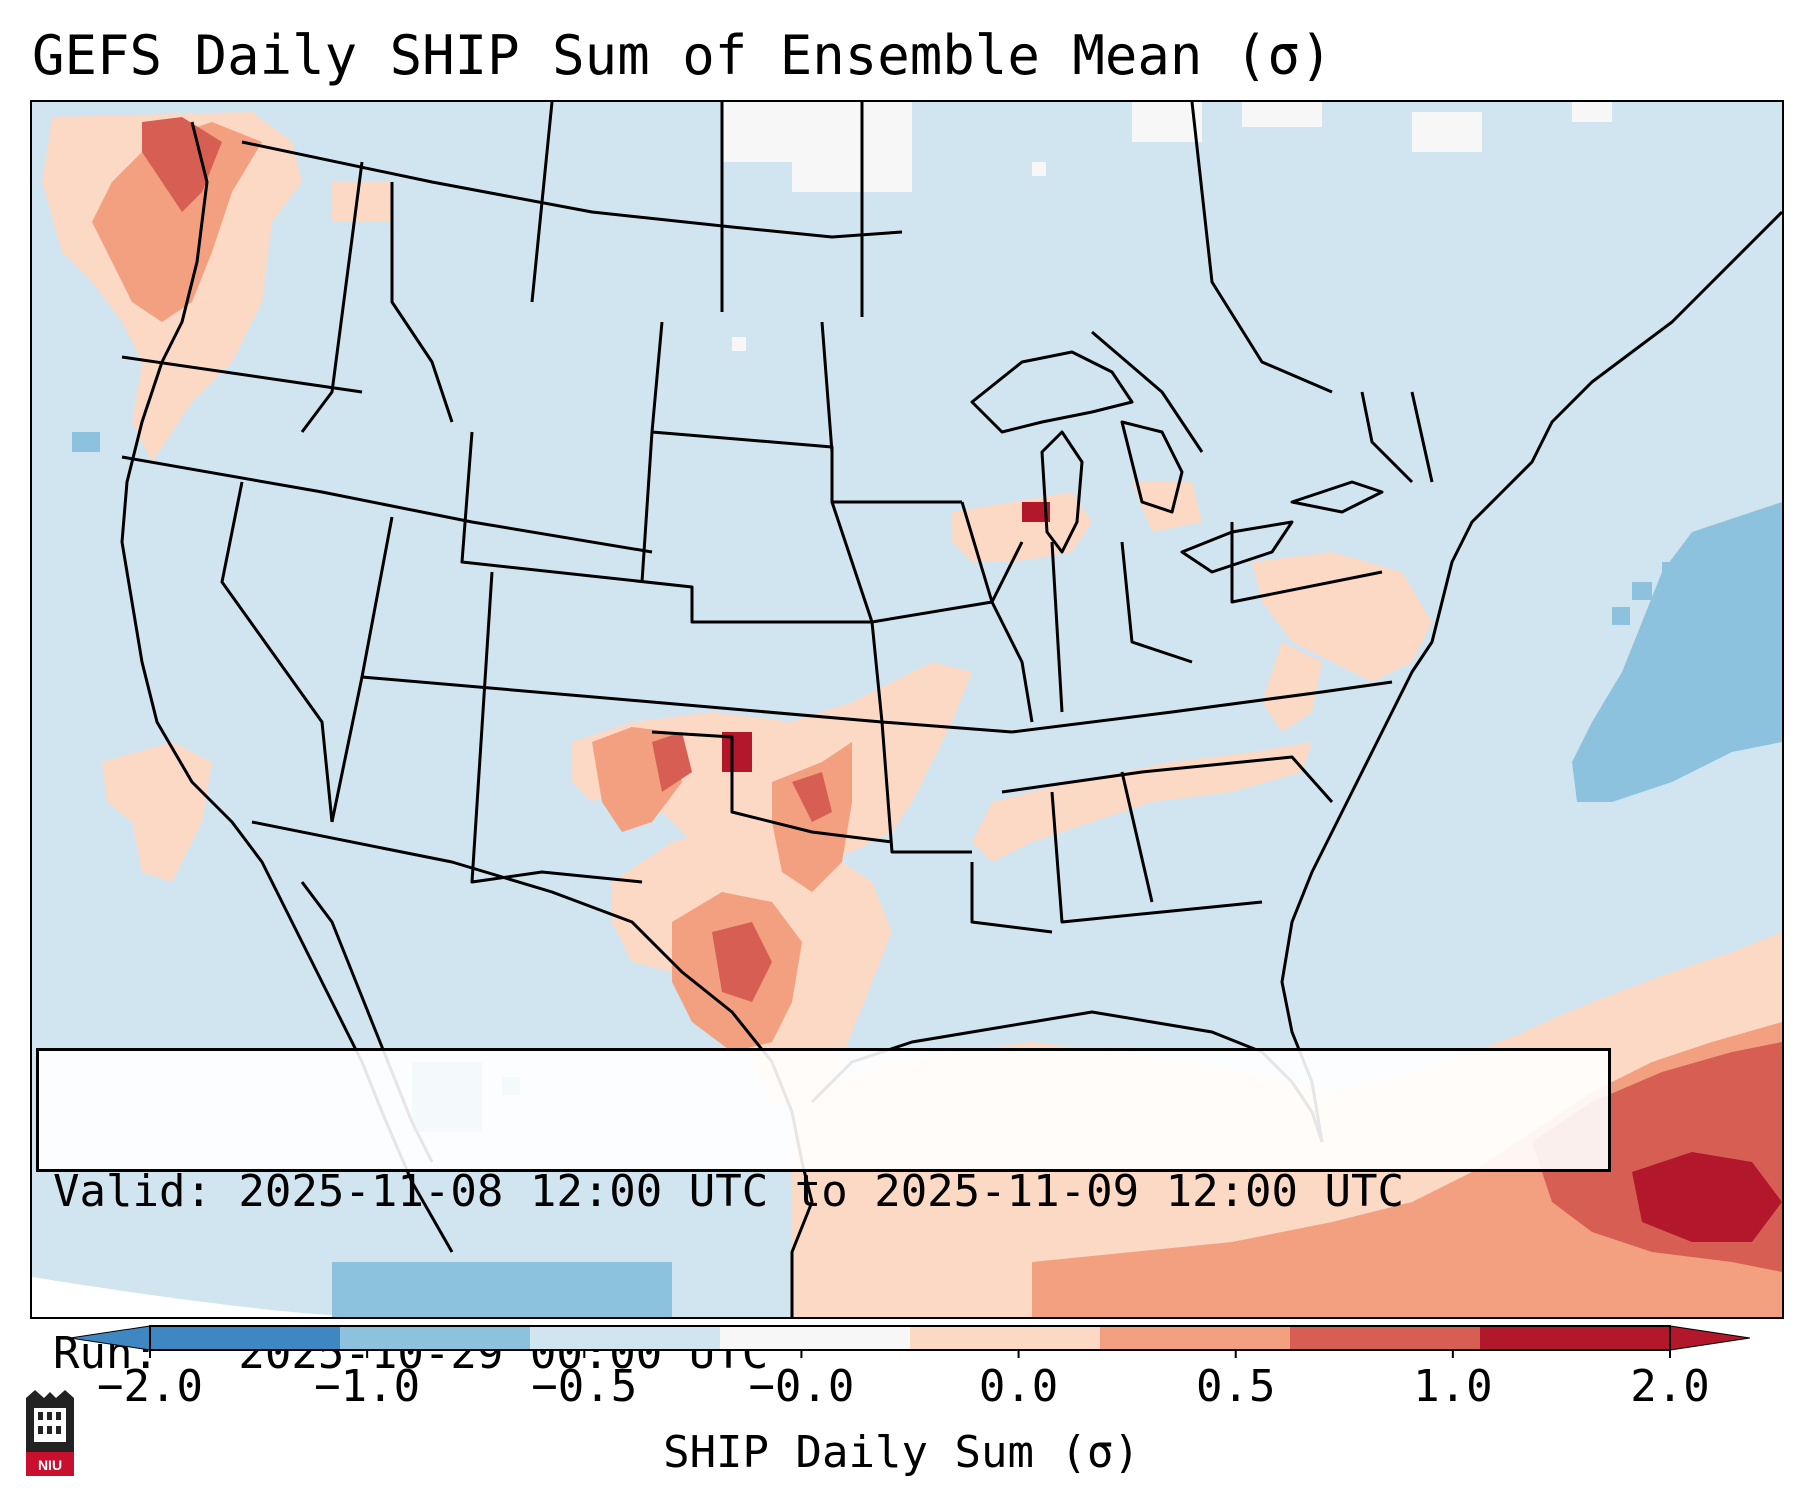 This screenshot has width=1803, height=1506. What do you see at coordinates (110, 1338) in the screenshot?
I see `colorbar-extend-low` at bounding box center [110, 1338].